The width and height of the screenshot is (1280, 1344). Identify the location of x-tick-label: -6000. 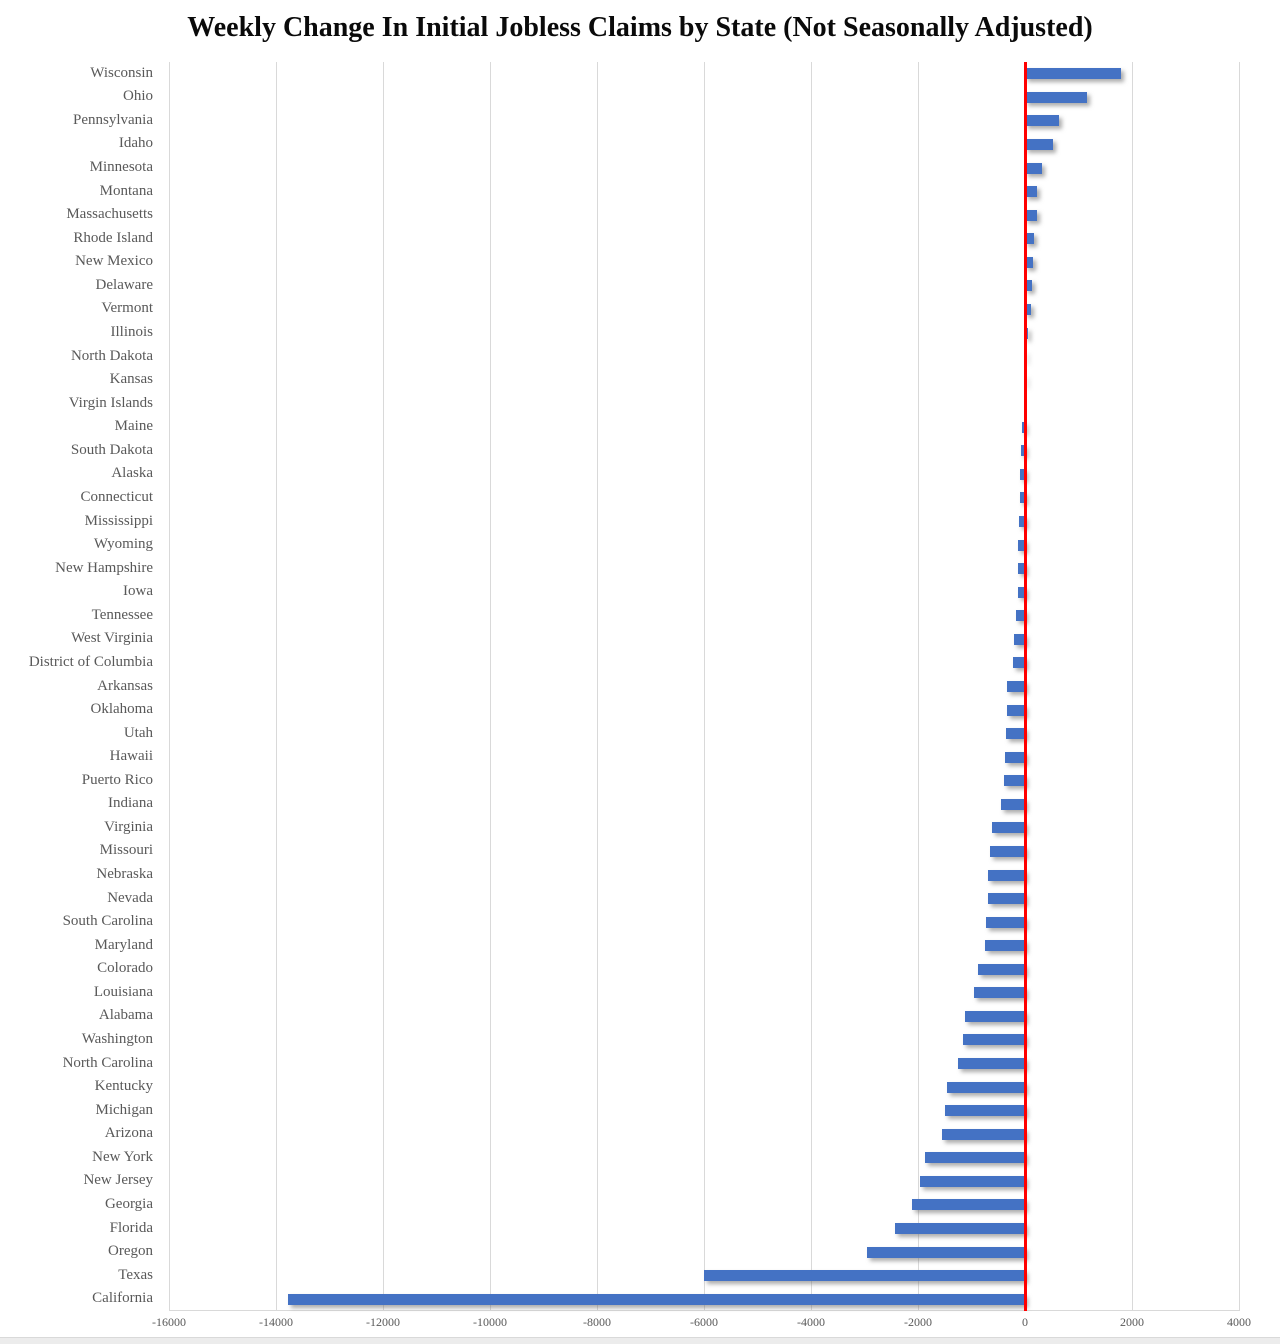
(704, 1322).